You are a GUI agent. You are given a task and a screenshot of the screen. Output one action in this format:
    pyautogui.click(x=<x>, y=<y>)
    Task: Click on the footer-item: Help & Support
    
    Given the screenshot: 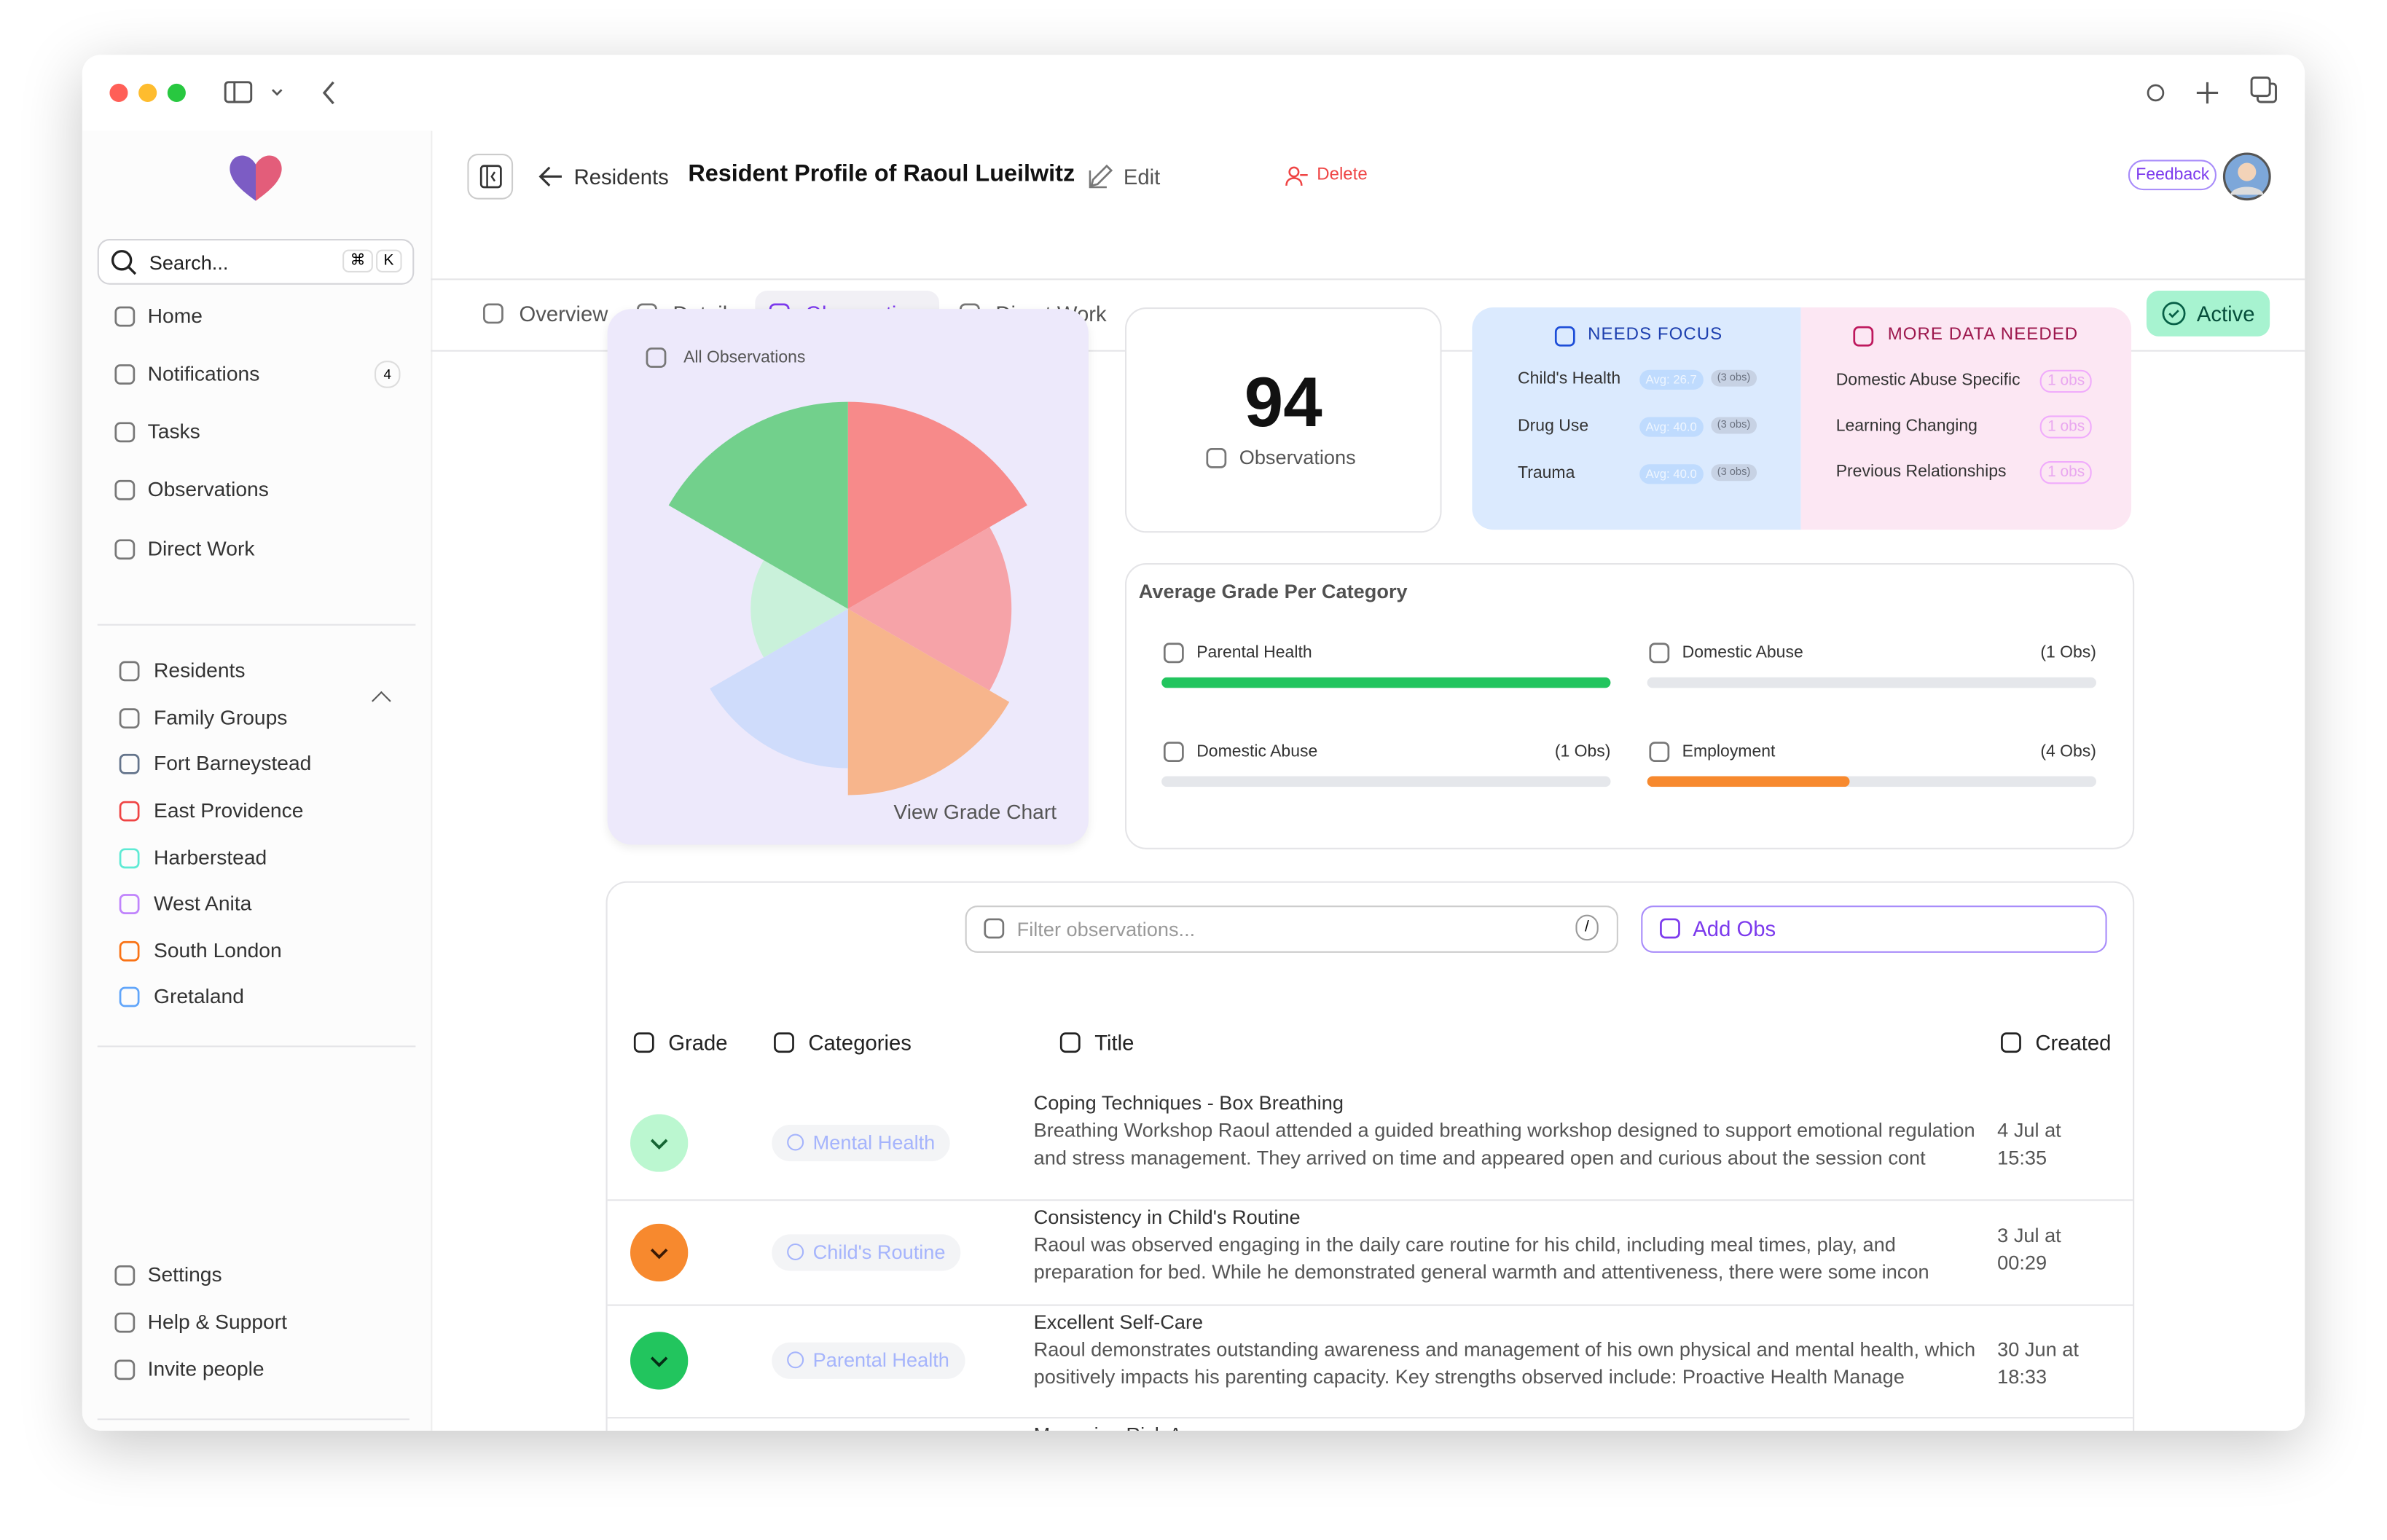 What is the action you would take?
    pyautogui.click(x=217, y=1322)
    